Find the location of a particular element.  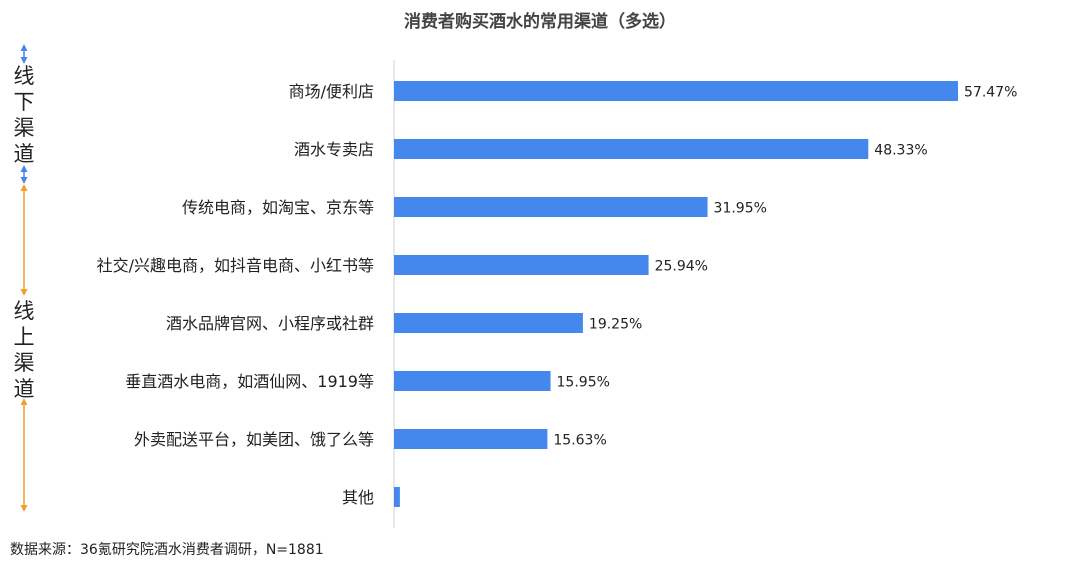

data-label: 25.94% is located at coordinates (681, 267).